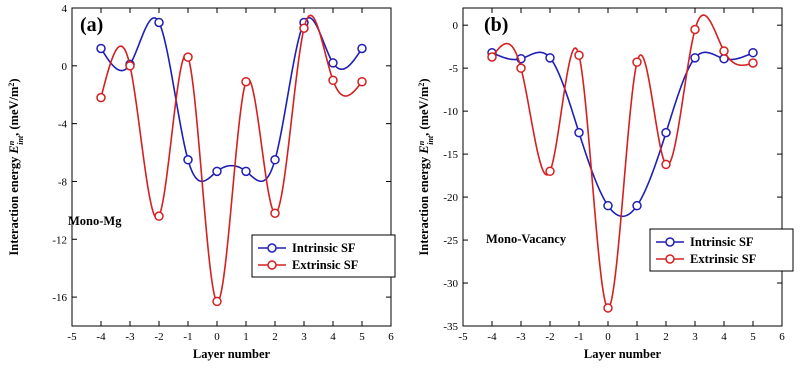 Image resolution: width=811 pixels, height=370 pixels. I want to click on y-tick-label: -20, so click(450, 198).